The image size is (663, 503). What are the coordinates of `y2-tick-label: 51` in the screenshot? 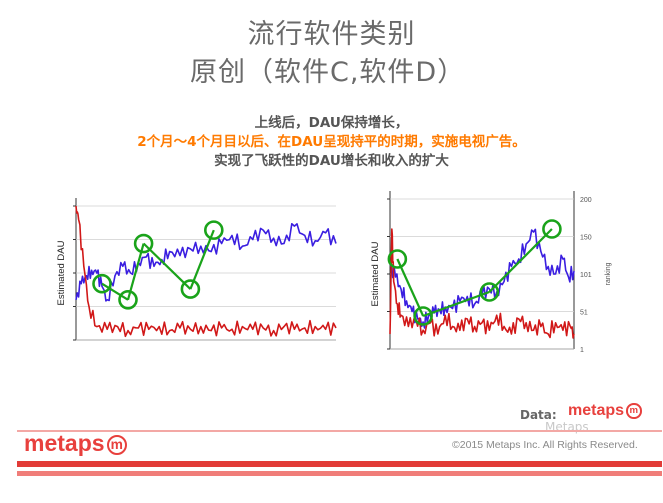 It's located at (584, 313).